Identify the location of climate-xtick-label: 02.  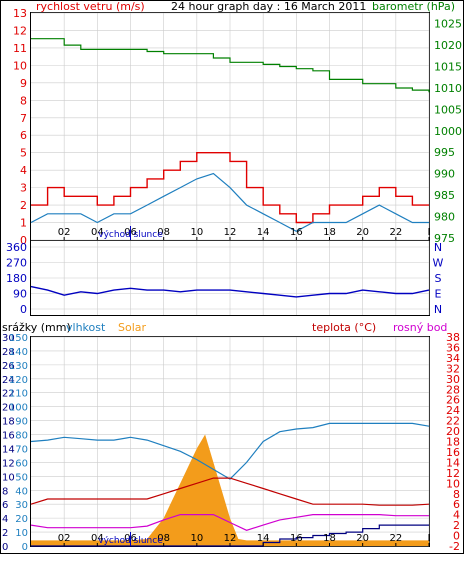
(64, 538).